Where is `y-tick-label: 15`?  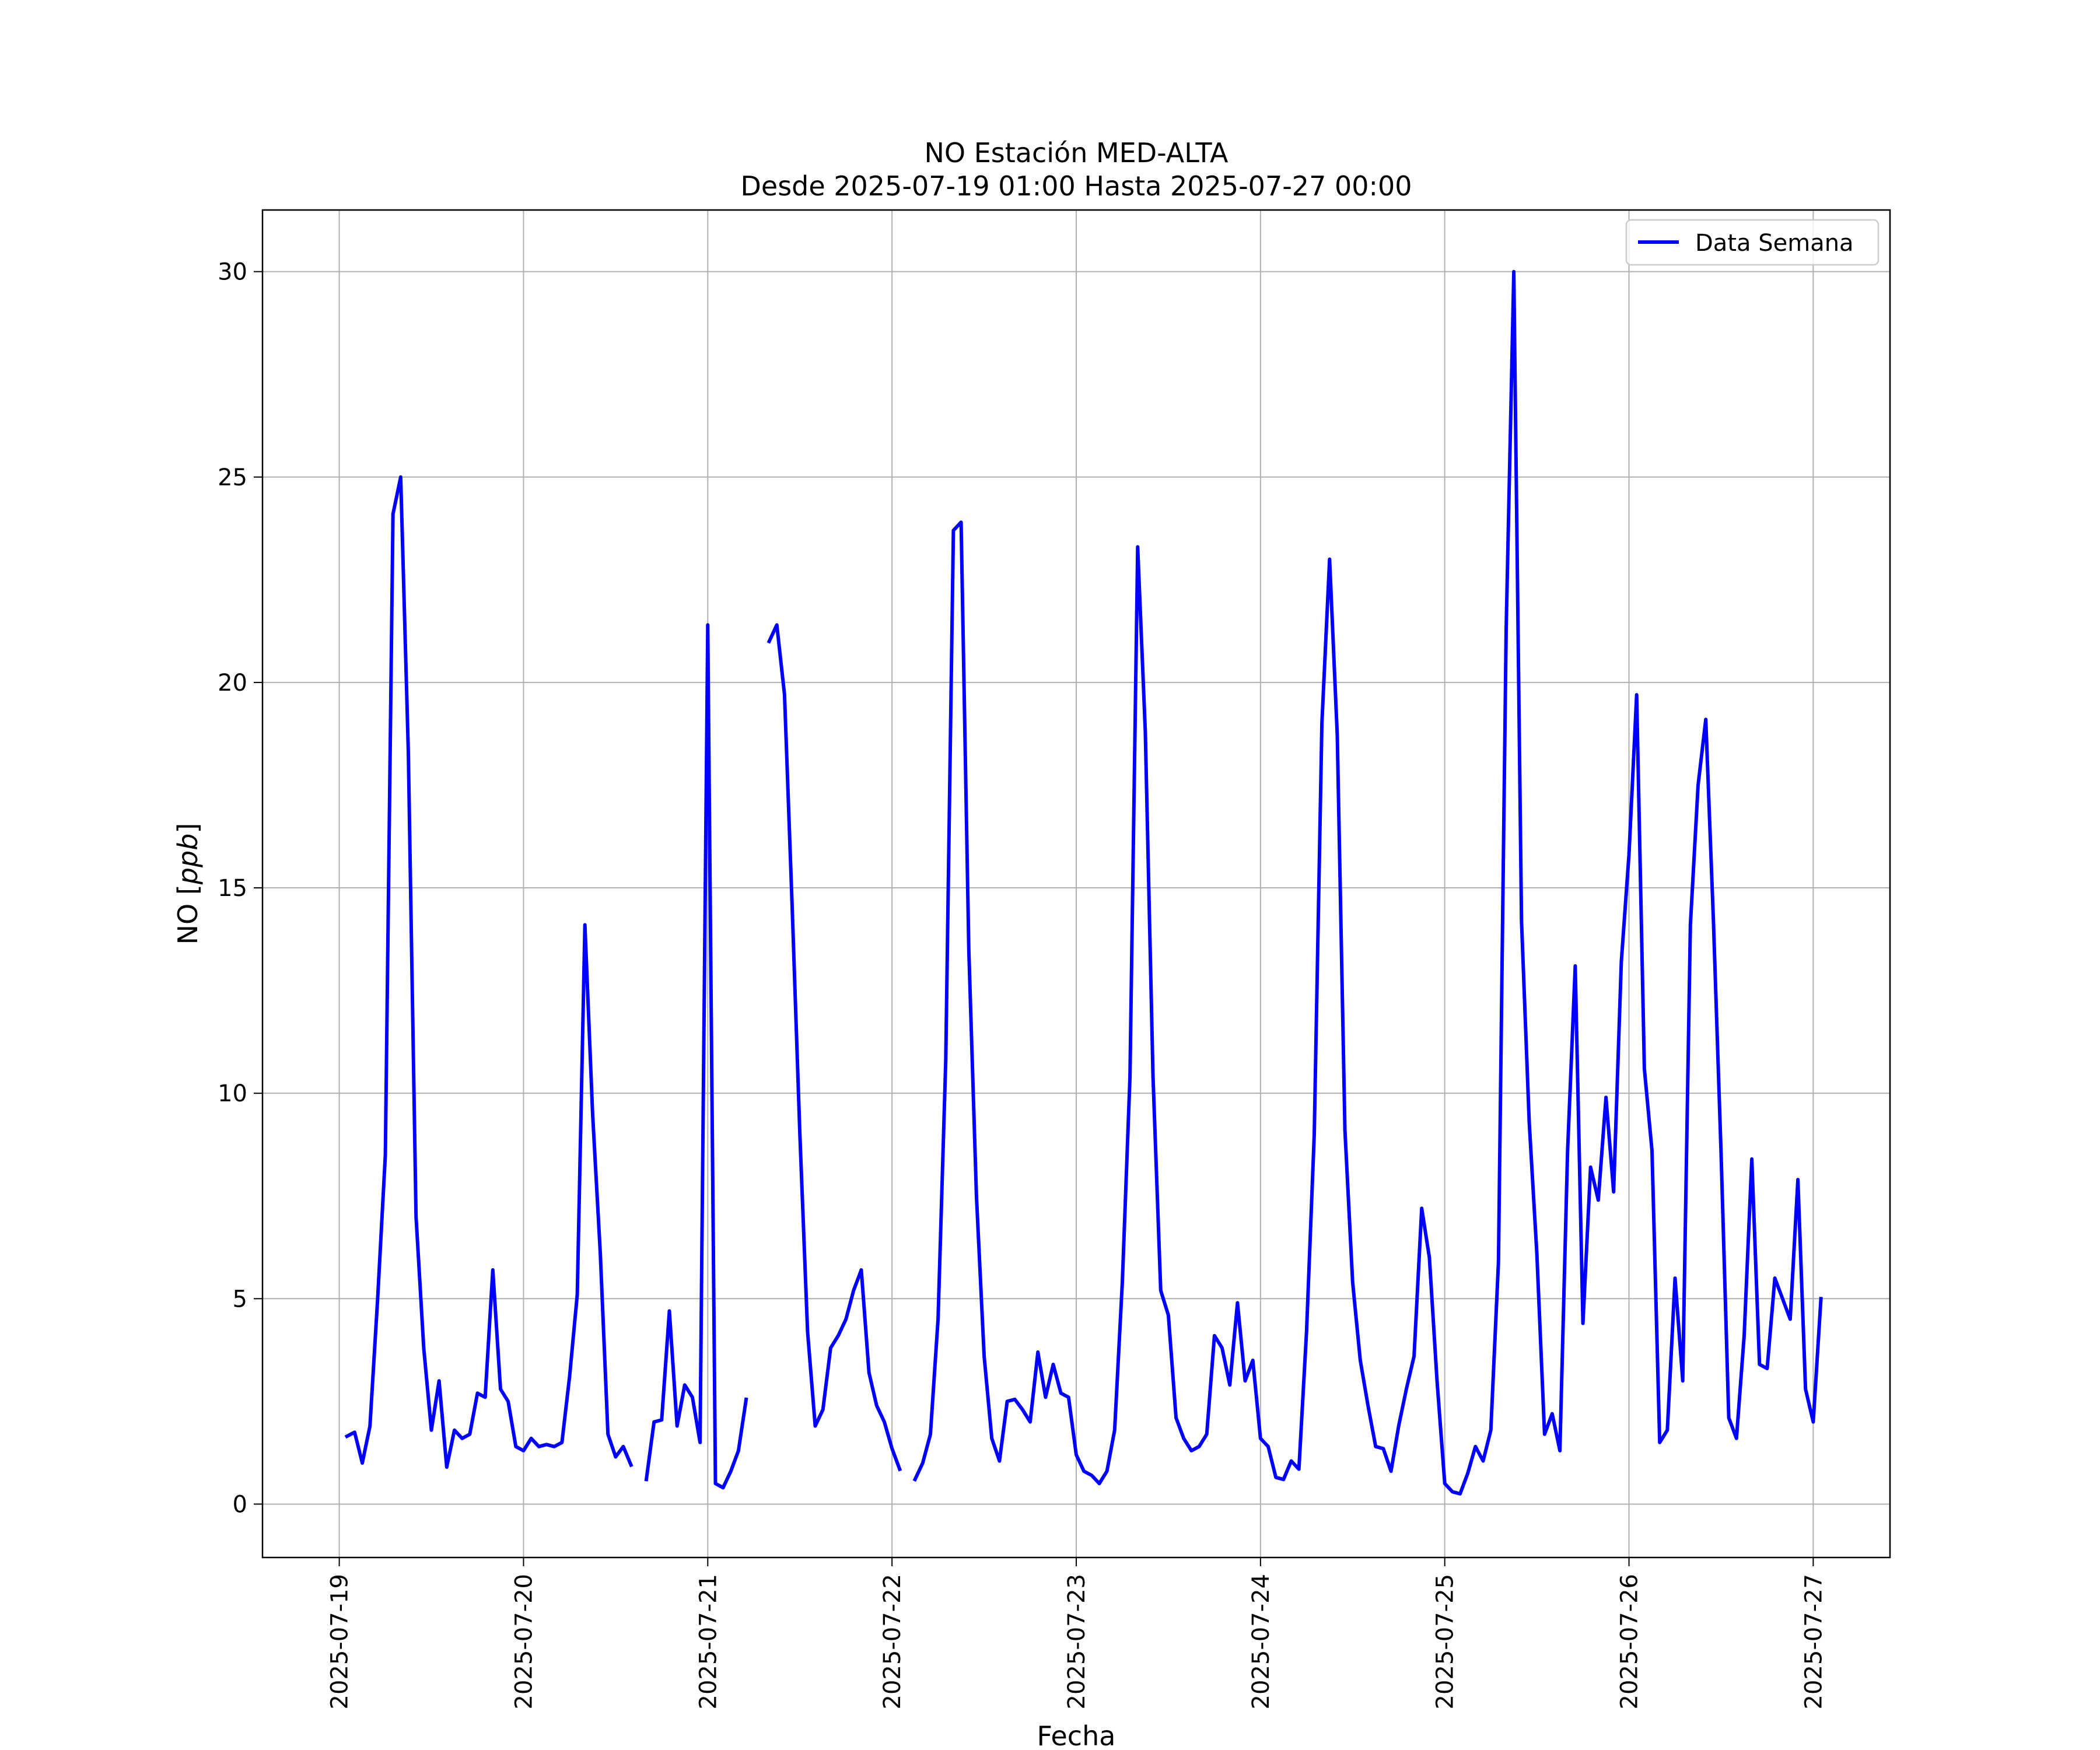 y-tick-label: 15 is located at coordinates (232, 888).